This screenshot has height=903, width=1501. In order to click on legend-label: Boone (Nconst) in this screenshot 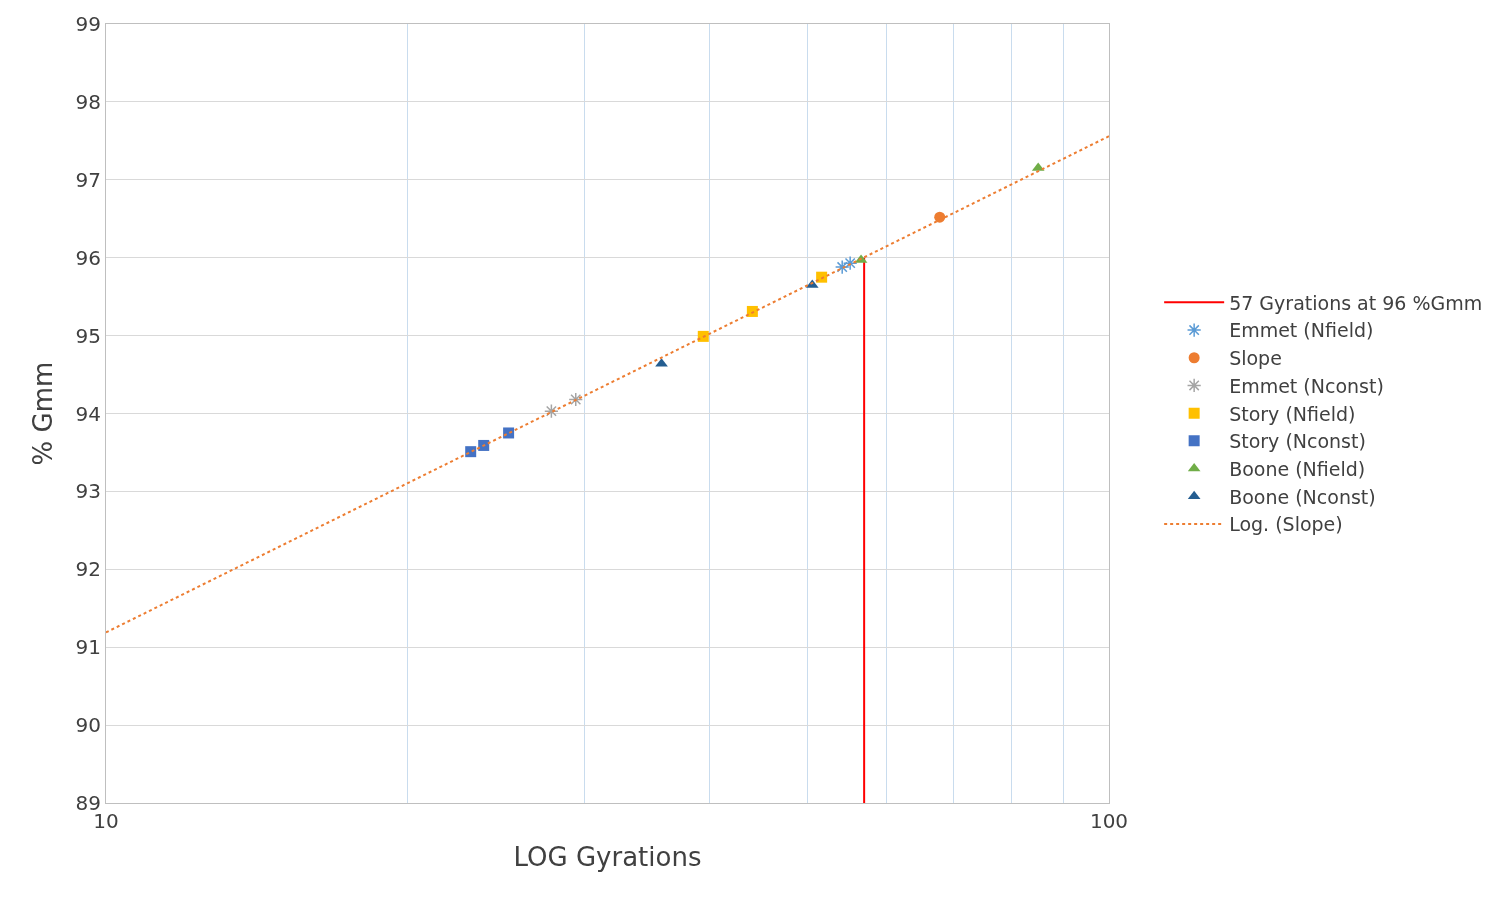, I will do `click(1302, 496)`.